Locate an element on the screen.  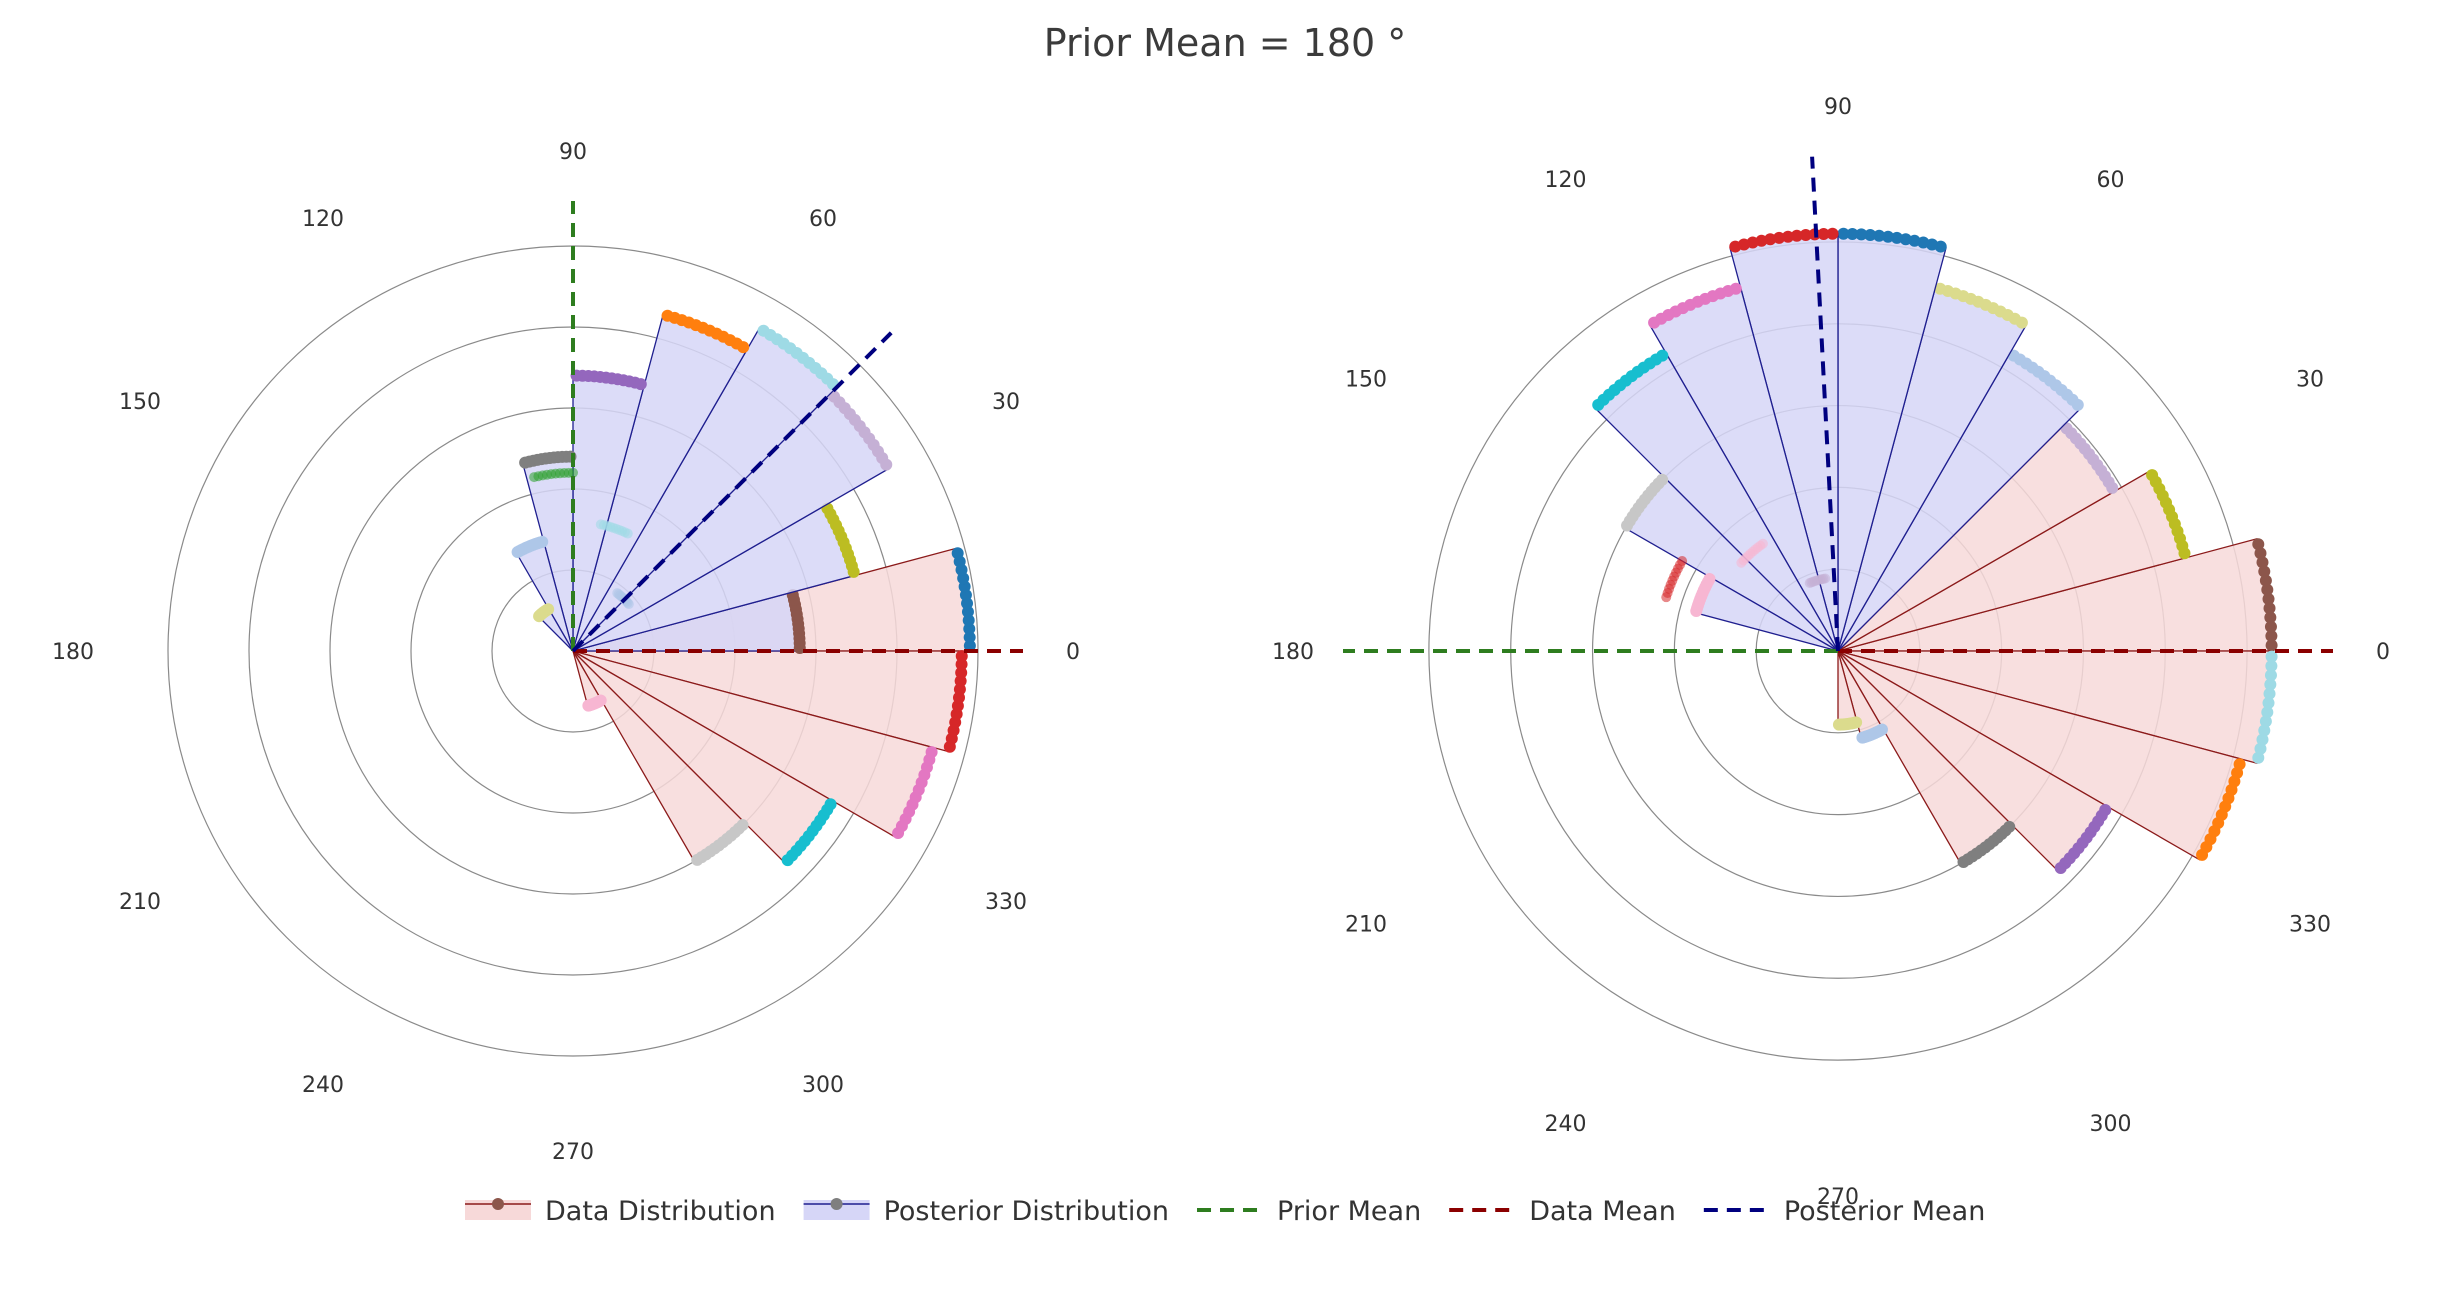
legend-item-posterior: Posterior Distribution is located at coordinates (986, 1211).